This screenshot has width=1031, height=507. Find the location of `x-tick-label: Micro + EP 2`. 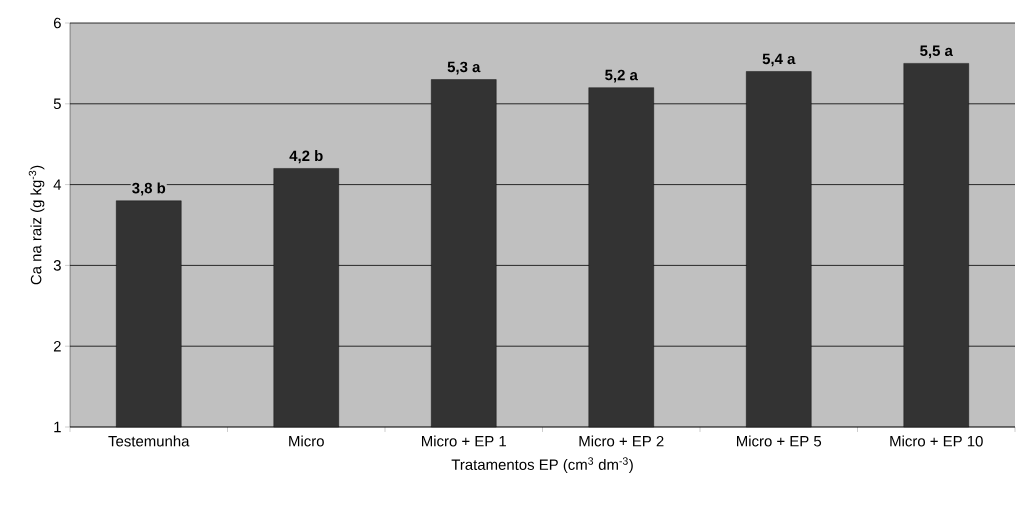

x-tick-label: Micro + EP 2 is located at coordinates (621, 441).